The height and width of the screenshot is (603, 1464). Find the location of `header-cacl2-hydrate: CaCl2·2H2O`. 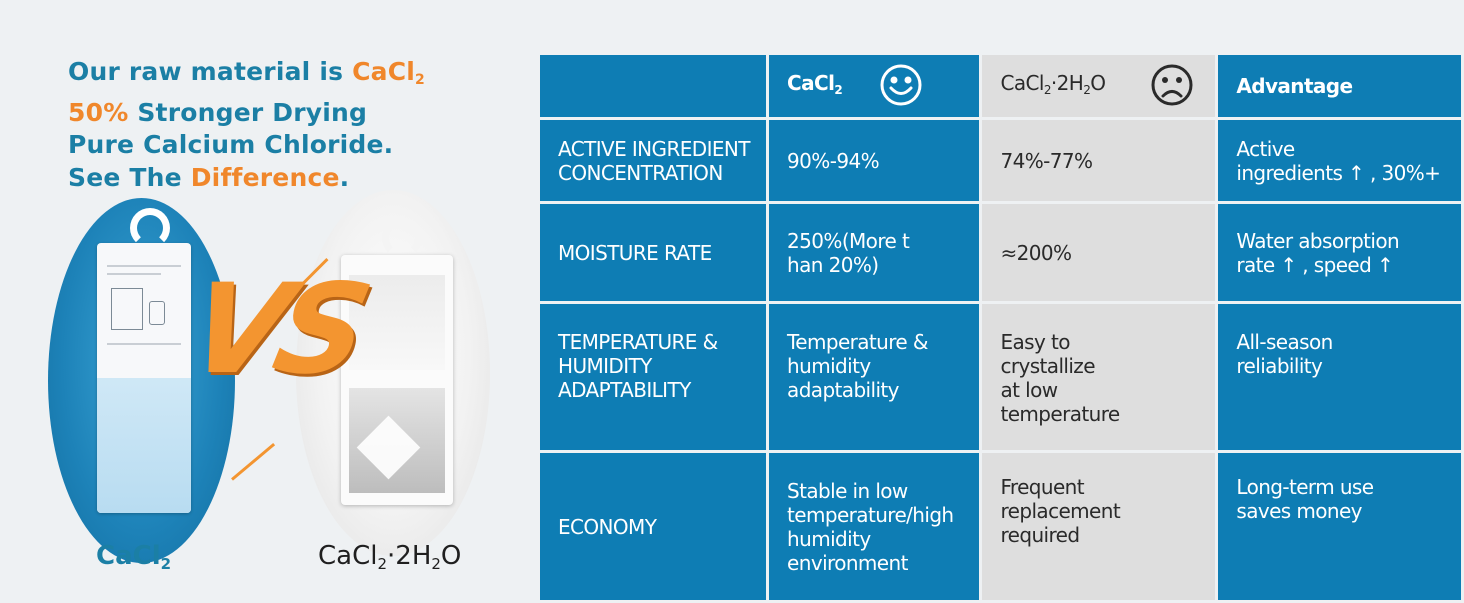

header-cacl2-hydrate: CaCl2·2H2O is located at coordinates (1099, 86).